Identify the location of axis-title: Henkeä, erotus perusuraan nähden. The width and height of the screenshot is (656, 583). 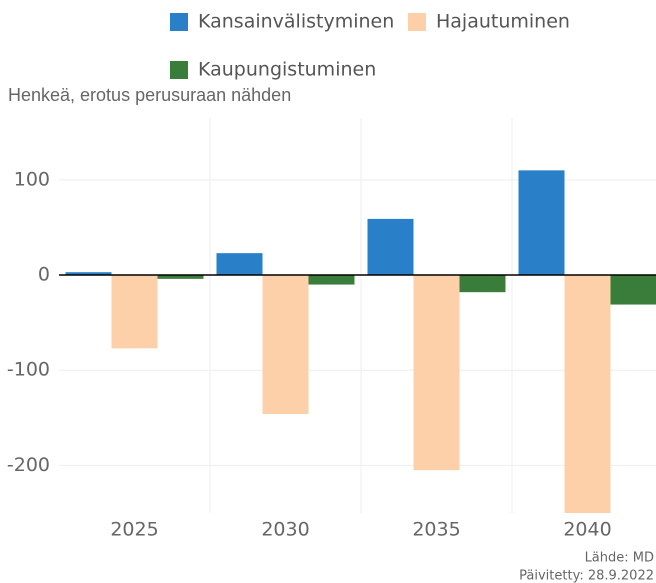
(149, 95).